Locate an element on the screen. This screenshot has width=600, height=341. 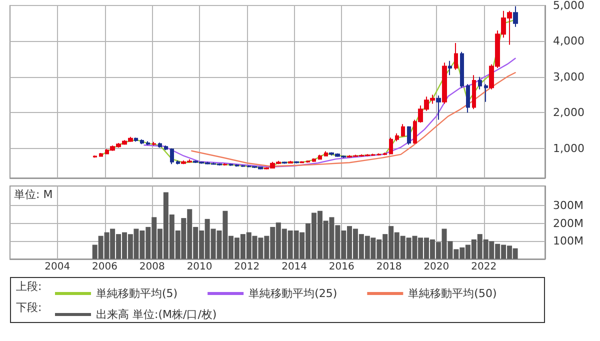
y-axis-title: 単位: M is located at coordinates (33, 194).